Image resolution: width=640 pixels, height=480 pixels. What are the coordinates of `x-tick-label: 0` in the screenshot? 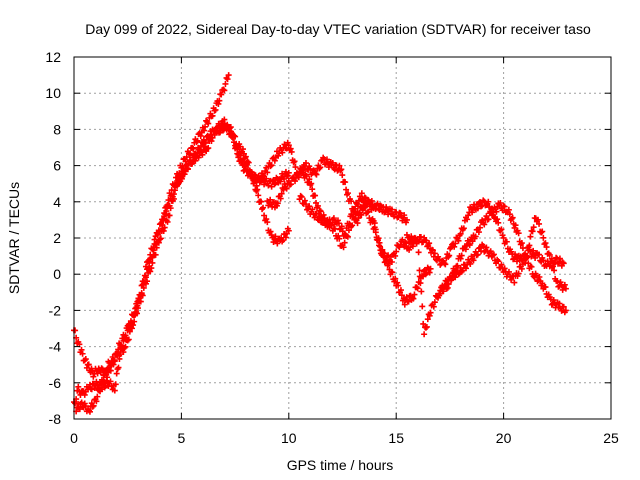 It's located at (74, 438).